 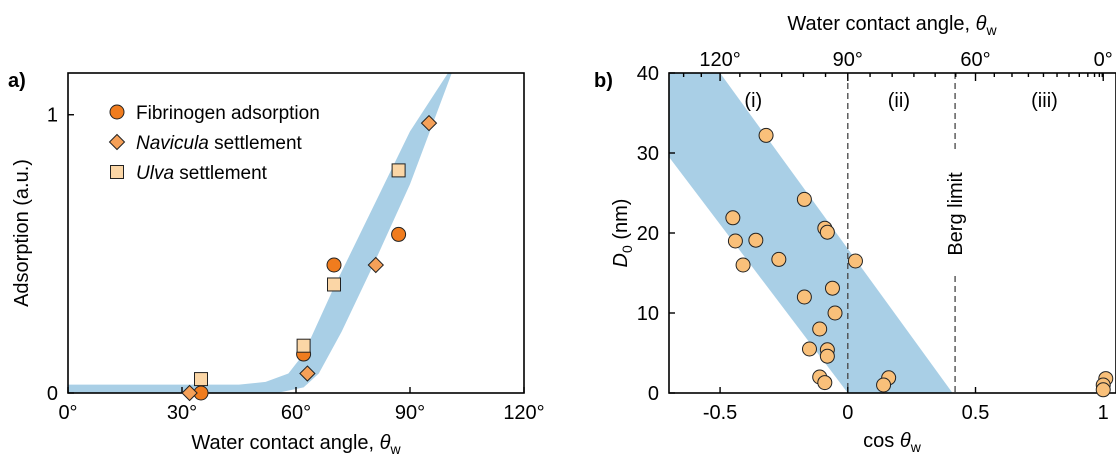 What do you see at coordinates (956, 214) in the screenshot?
I see `berg-limit-label: Berg limit` at bounding box center [956, 214].